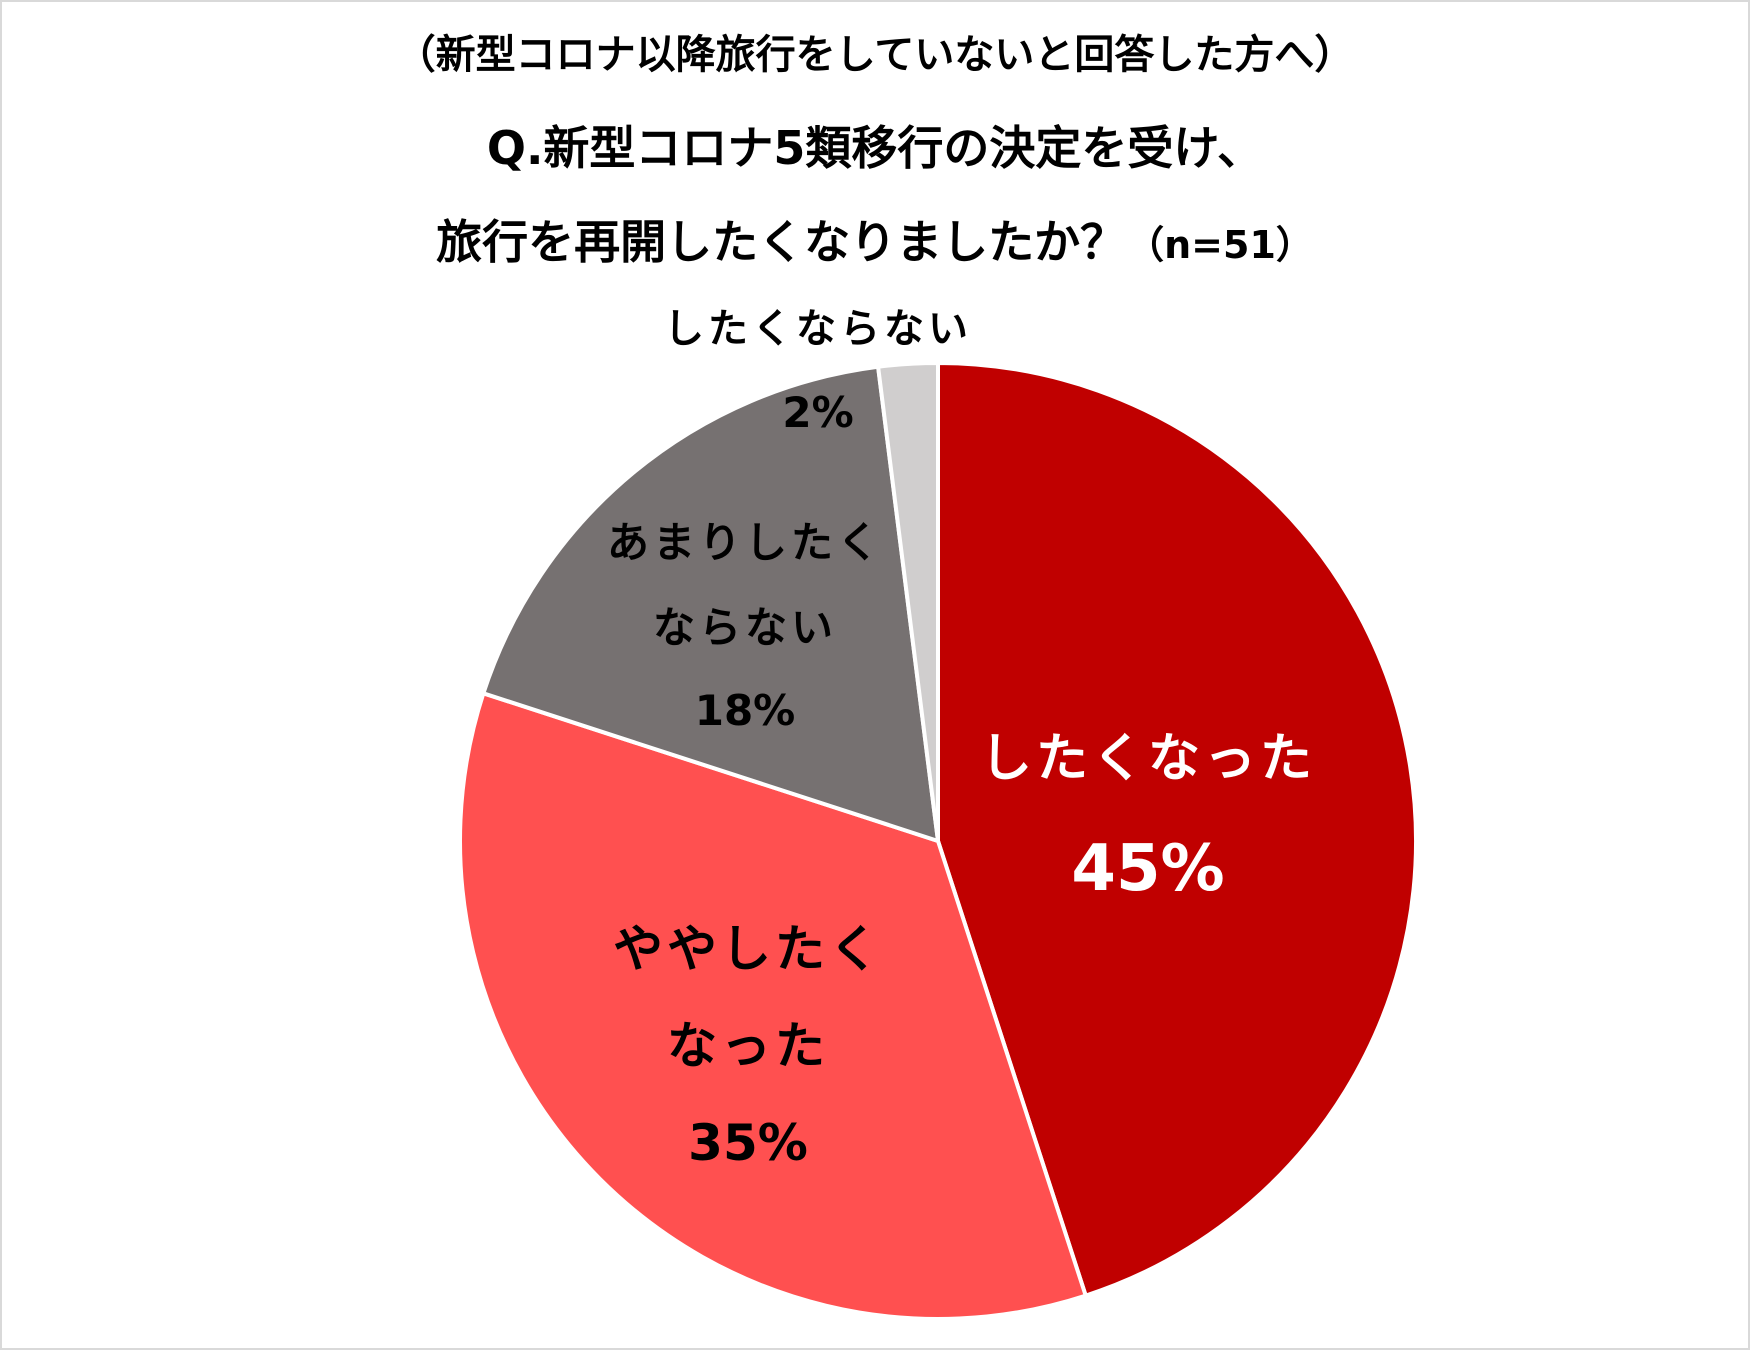 The image size is (1750, 1350). What do you see at coordinates (875, 148) in the screenshot?
I see `chart-question: Q.新型コロナ5類移行の決定を受け、` at bounding box center [875, 148].